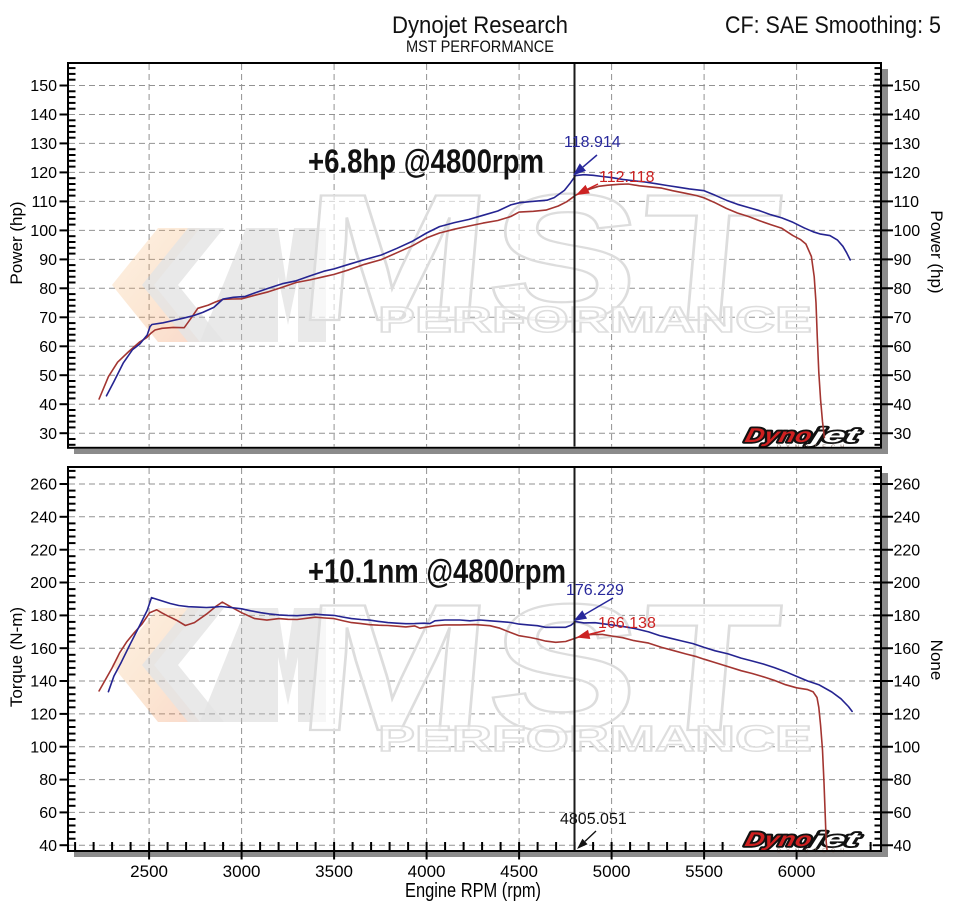 The image size is (960, 919). Describe the element at coordinates (595, 590) in the screenshot. I see `svg-text: 176.229` at that location.